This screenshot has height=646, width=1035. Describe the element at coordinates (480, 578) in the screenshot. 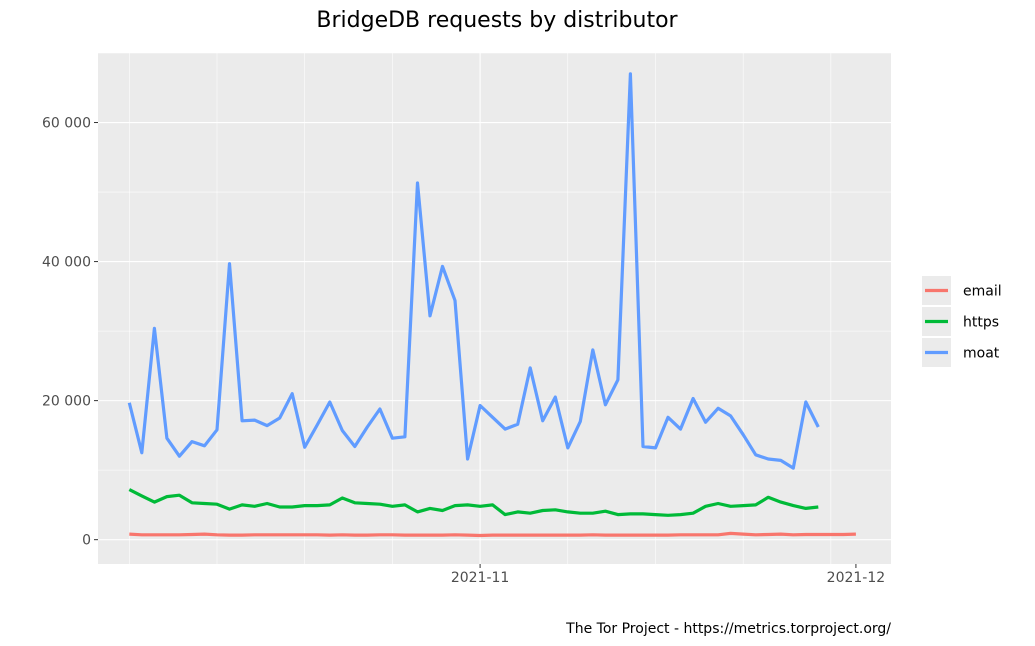

I see `x-tick-label: 2021-11` at that location.